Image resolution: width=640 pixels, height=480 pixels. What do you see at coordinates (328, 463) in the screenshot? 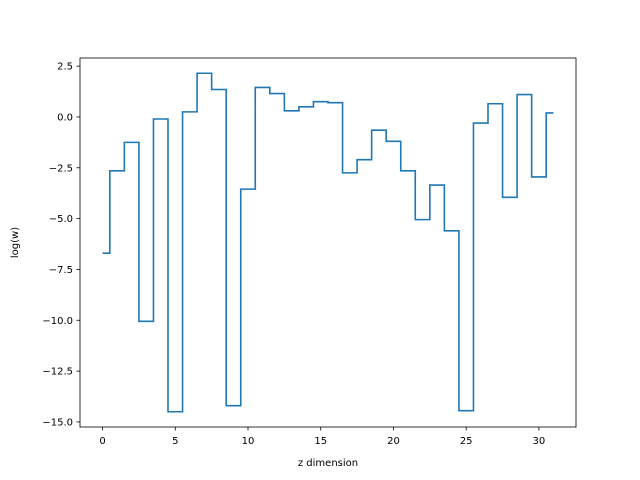
I see `x-axis-label: z dimension` at bounding box center [328, 463].